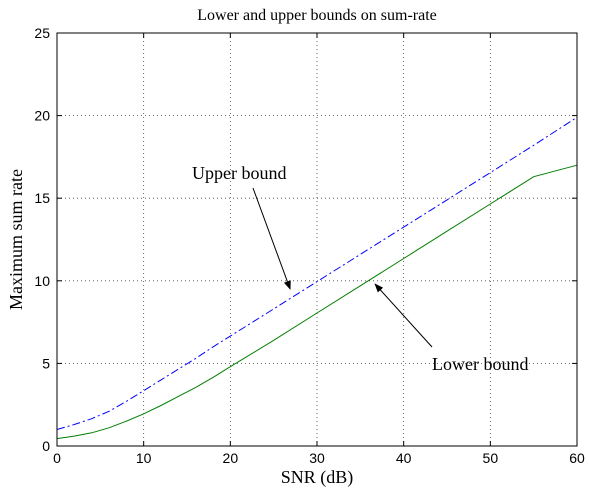  What do you see at coordinates (46, 363) in the screenshot?
I see `y-tick-label: 5` at bounding box center [46, 363].